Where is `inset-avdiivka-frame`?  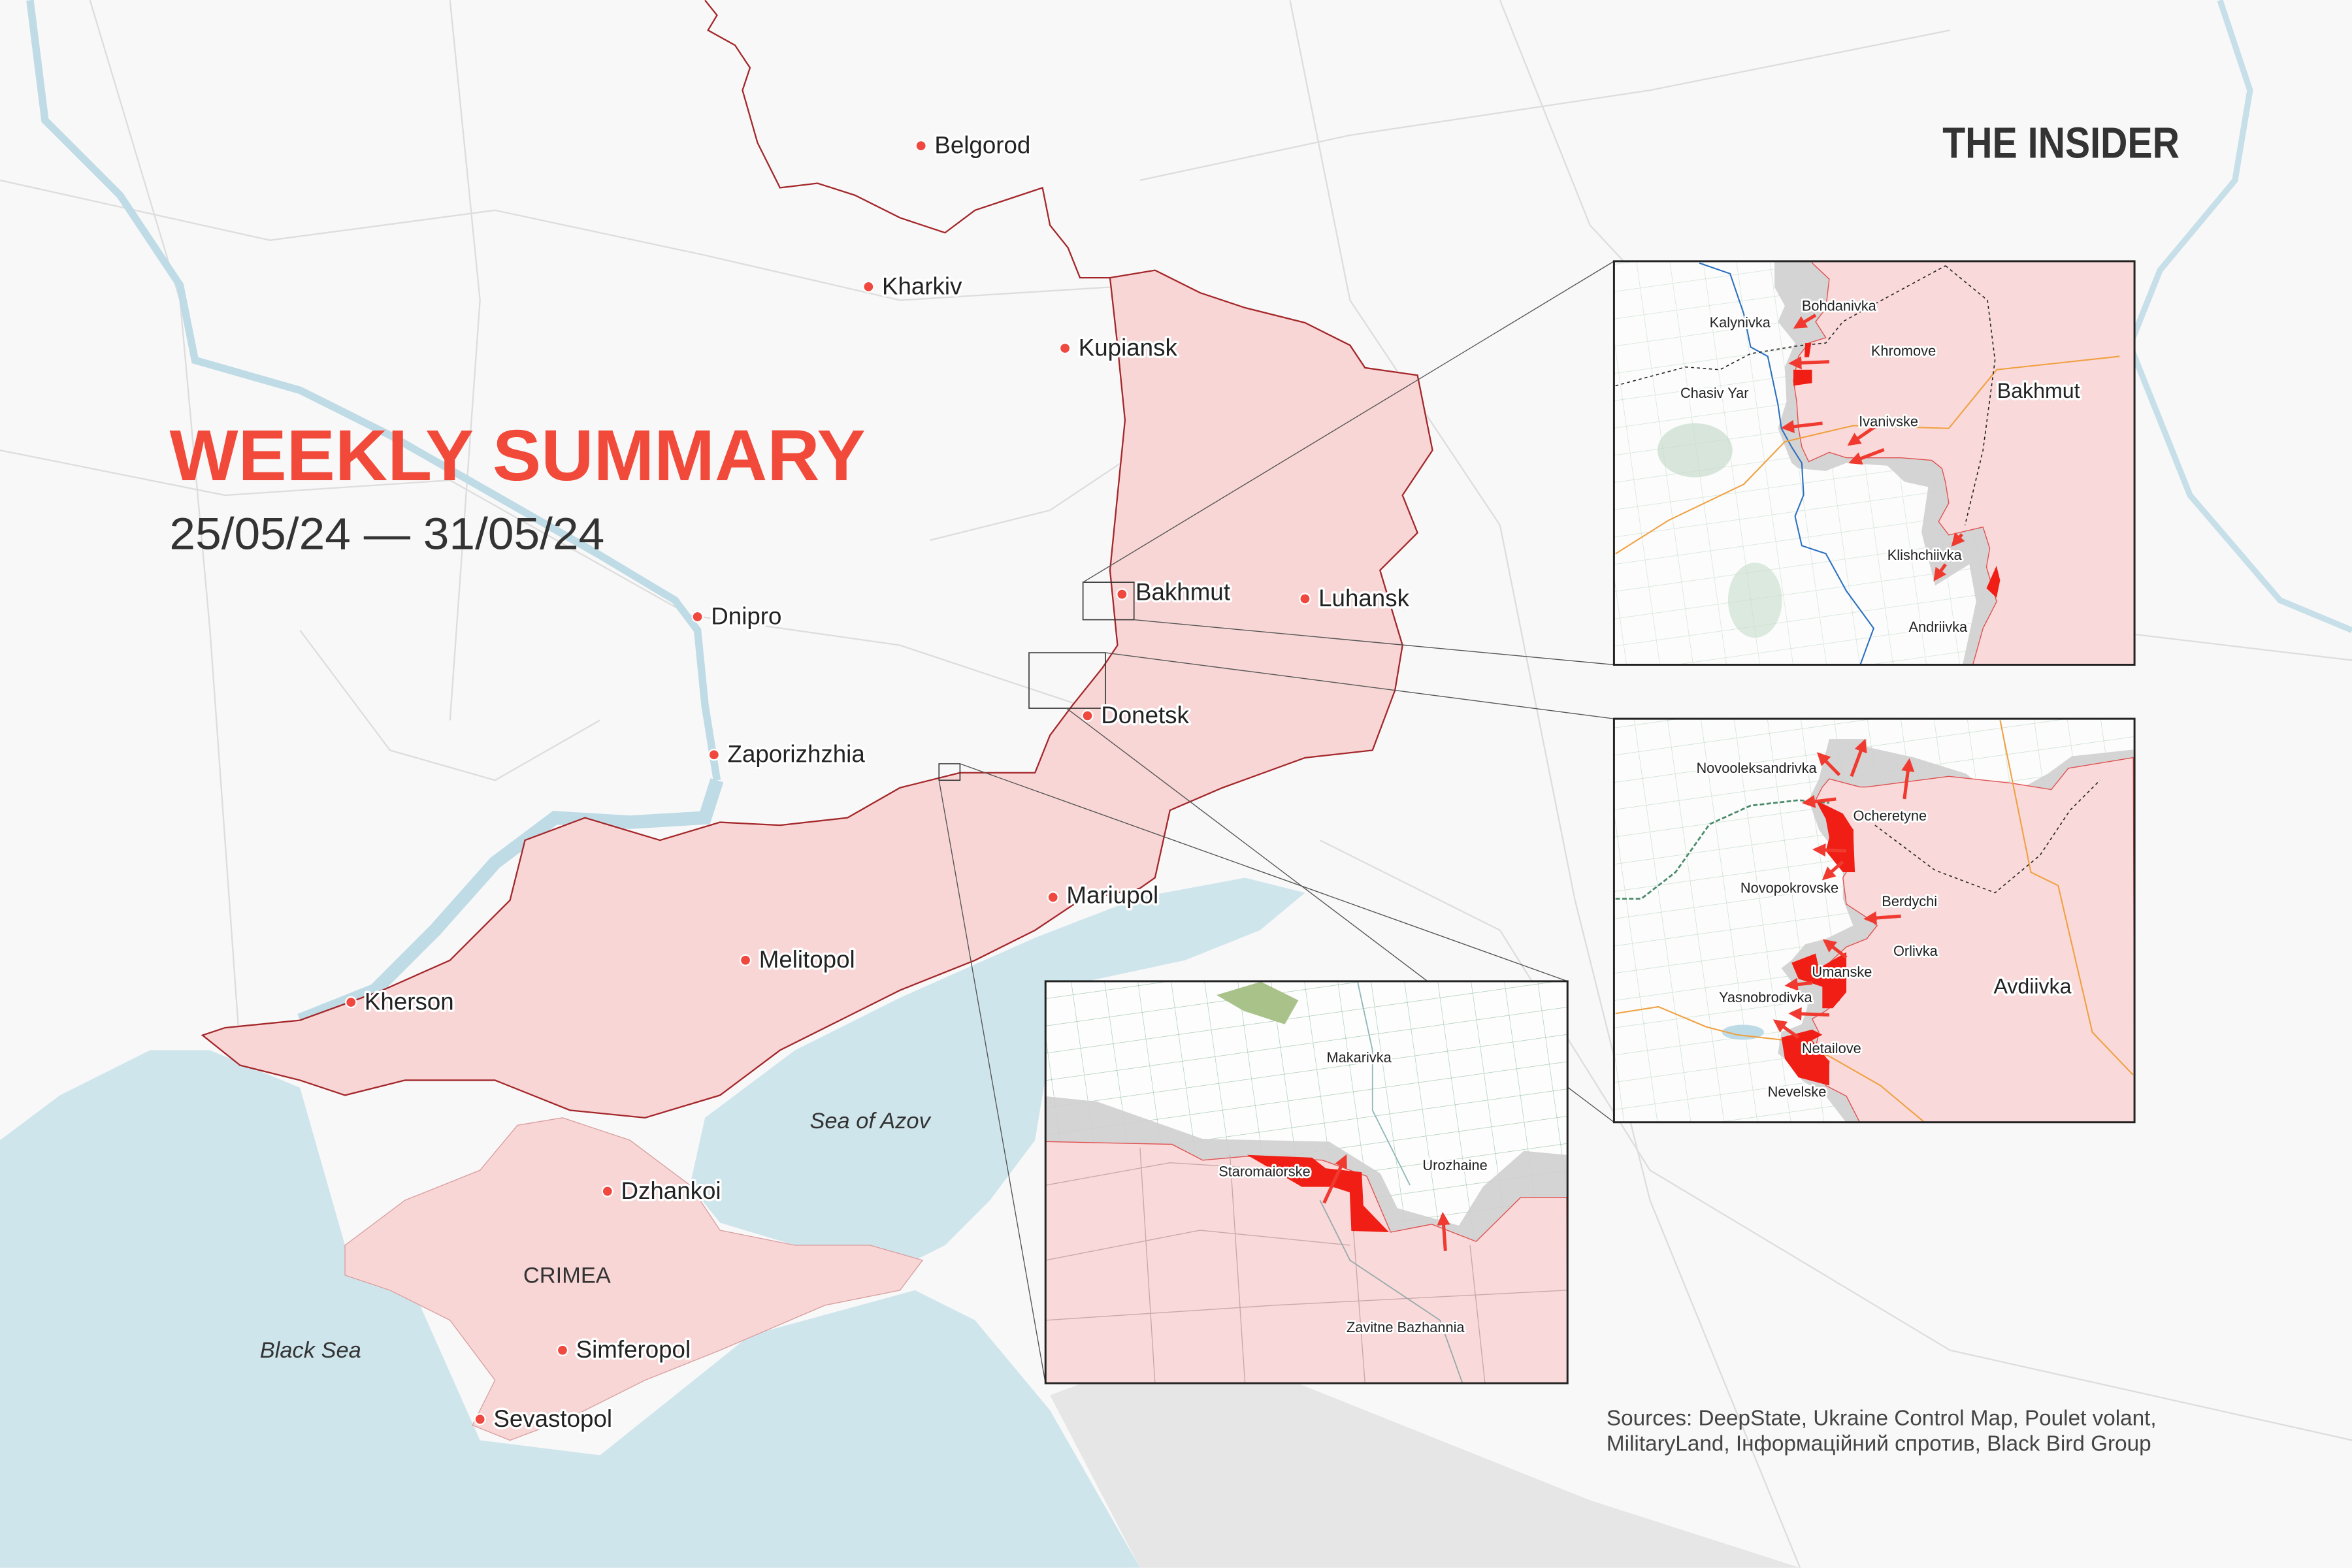
inset-avdiivka-frame is located at coordinates (1874, 920).